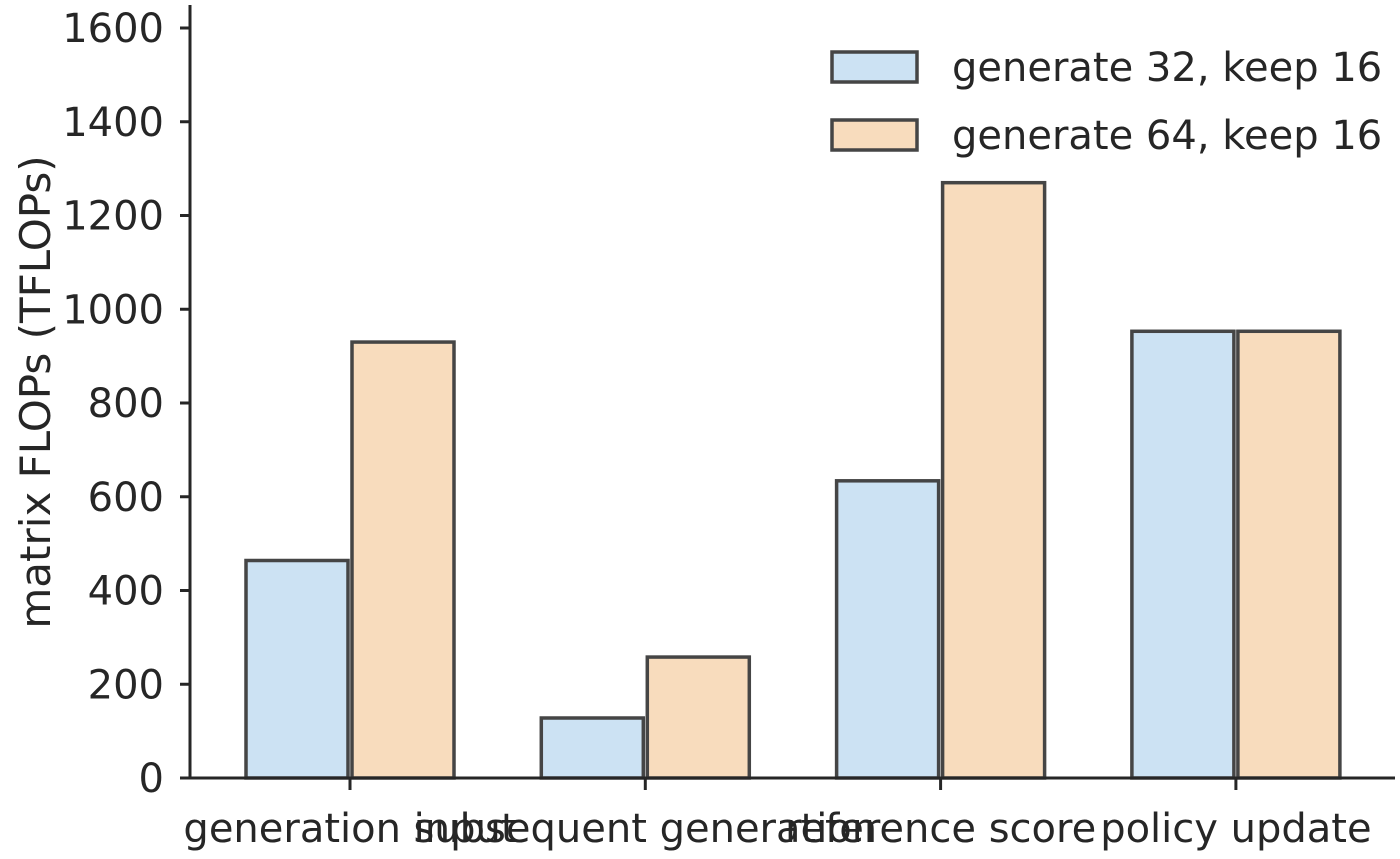 The width and height of the screenshot is (1400, 859). I want to click on y-tick-label: 1400, so click(113, 123).